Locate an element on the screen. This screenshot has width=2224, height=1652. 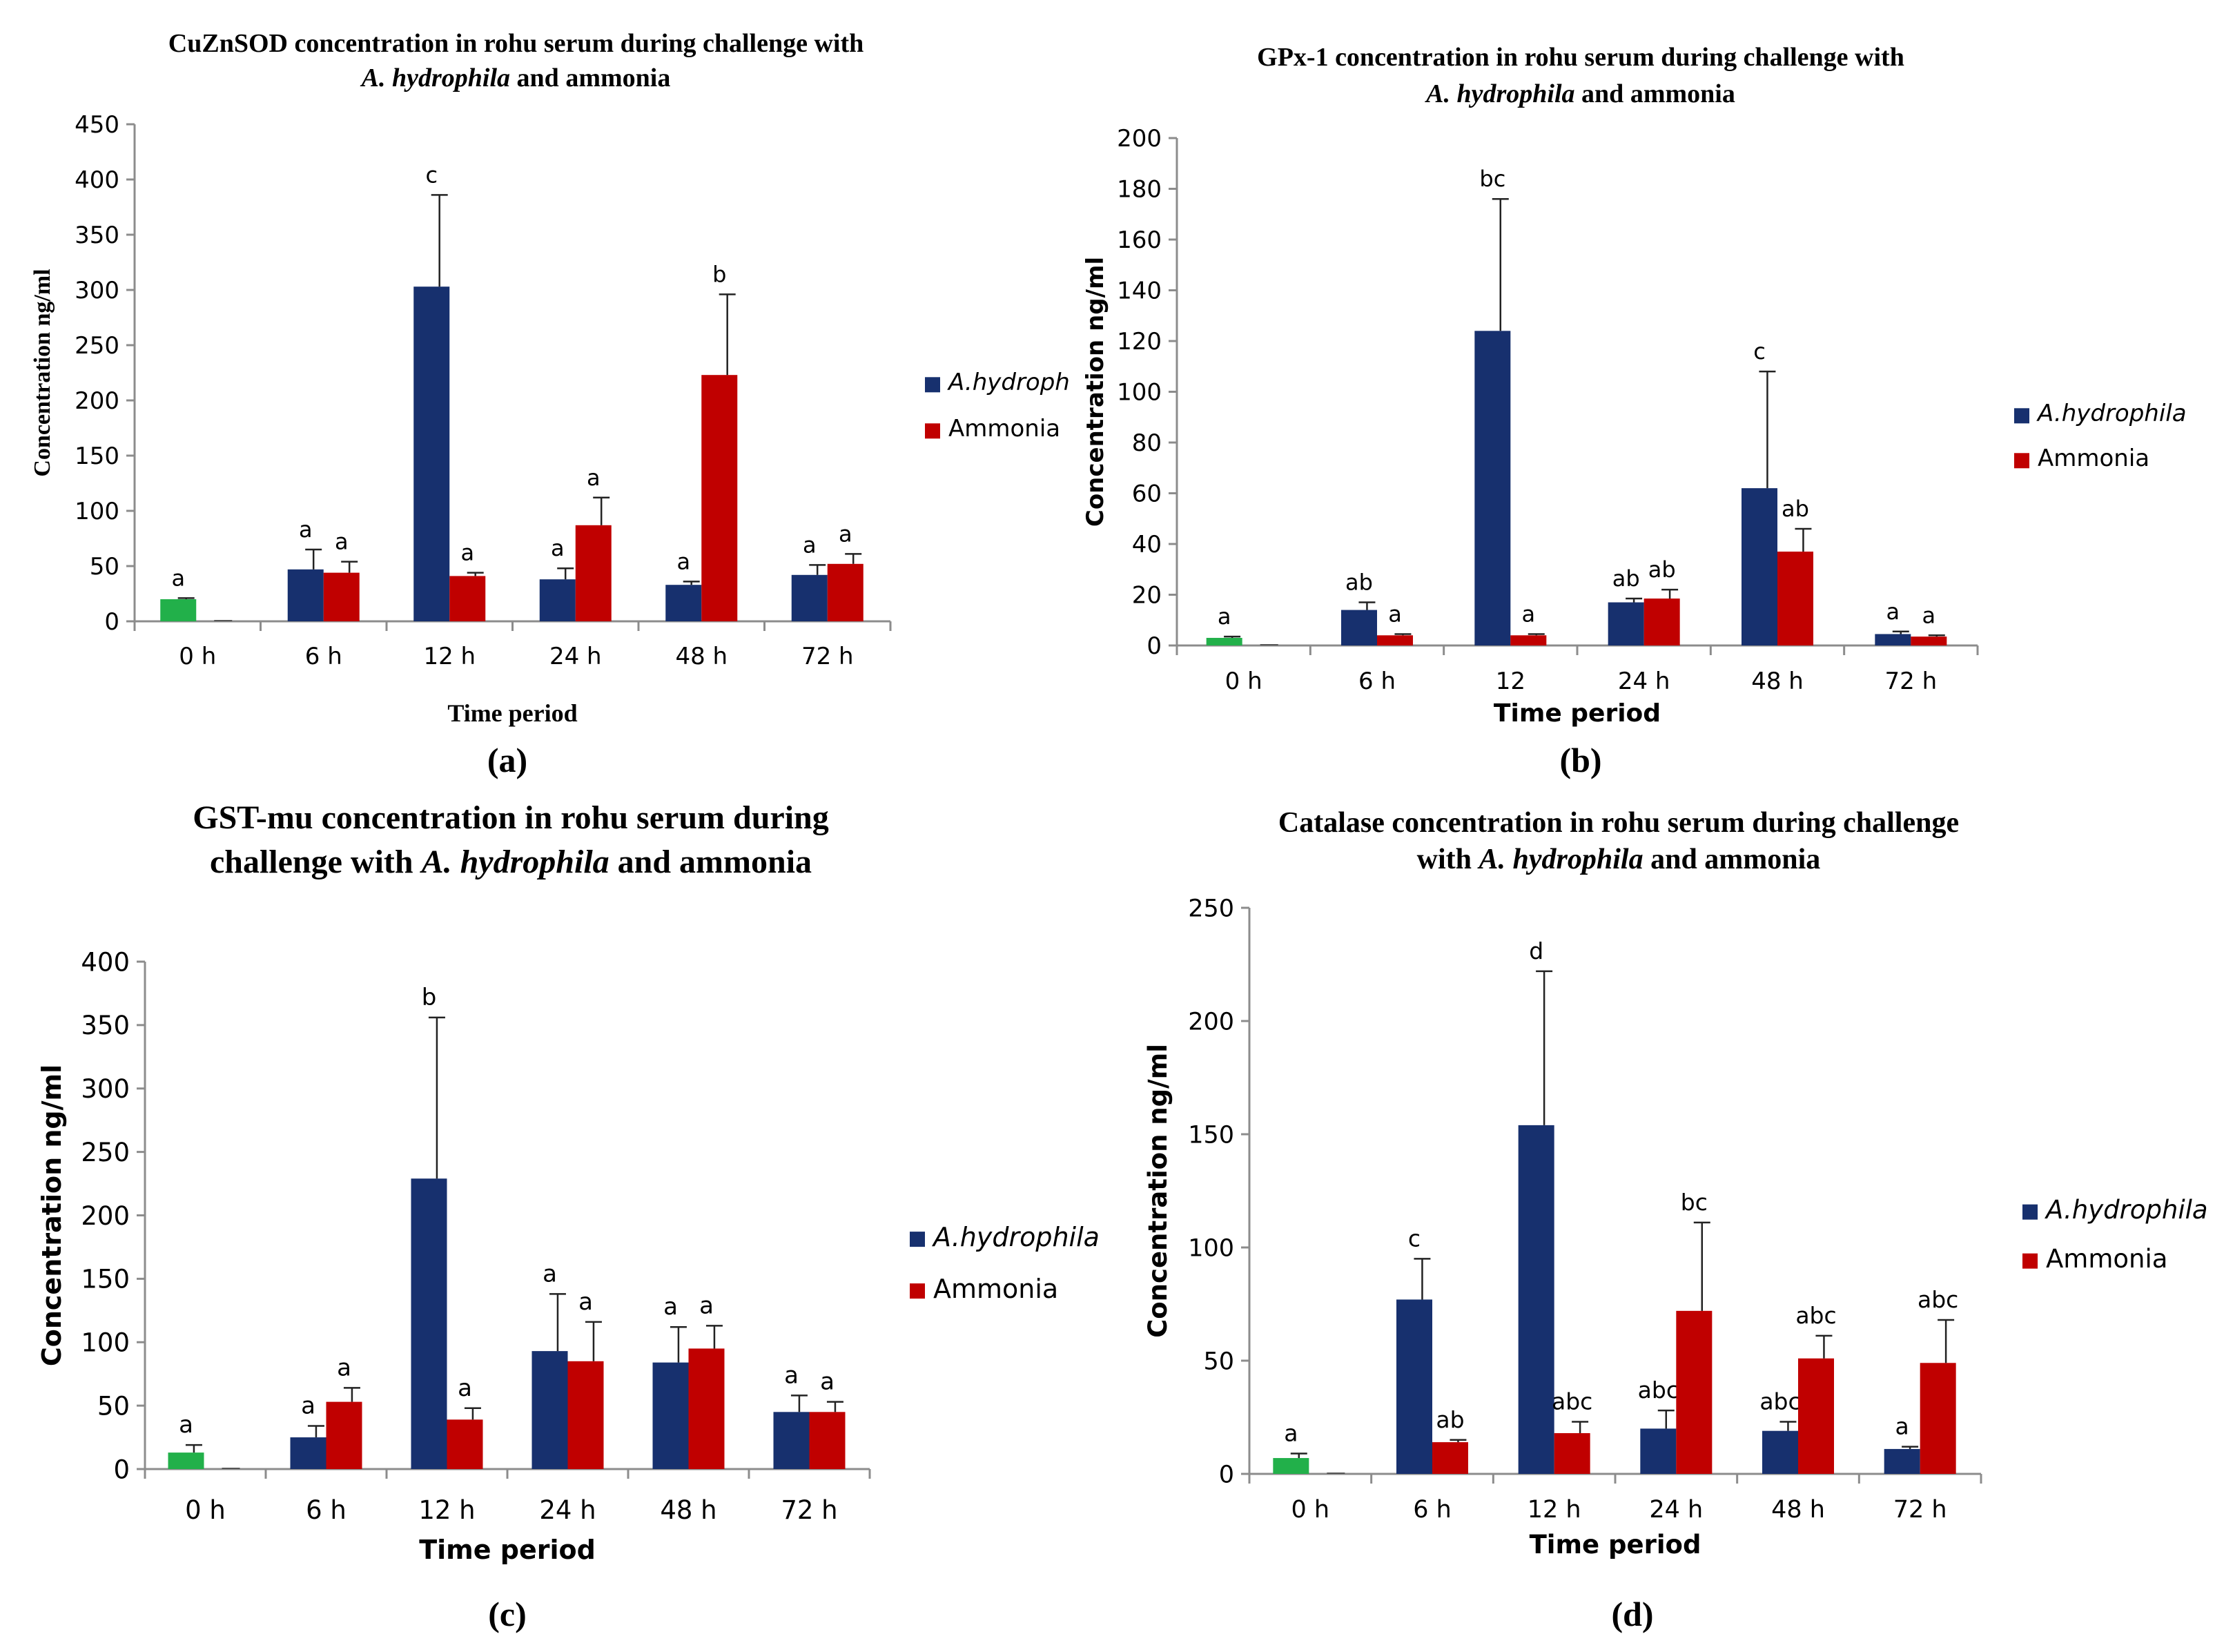
y-tick-label: 80 is located at coordinates (1147, 443).